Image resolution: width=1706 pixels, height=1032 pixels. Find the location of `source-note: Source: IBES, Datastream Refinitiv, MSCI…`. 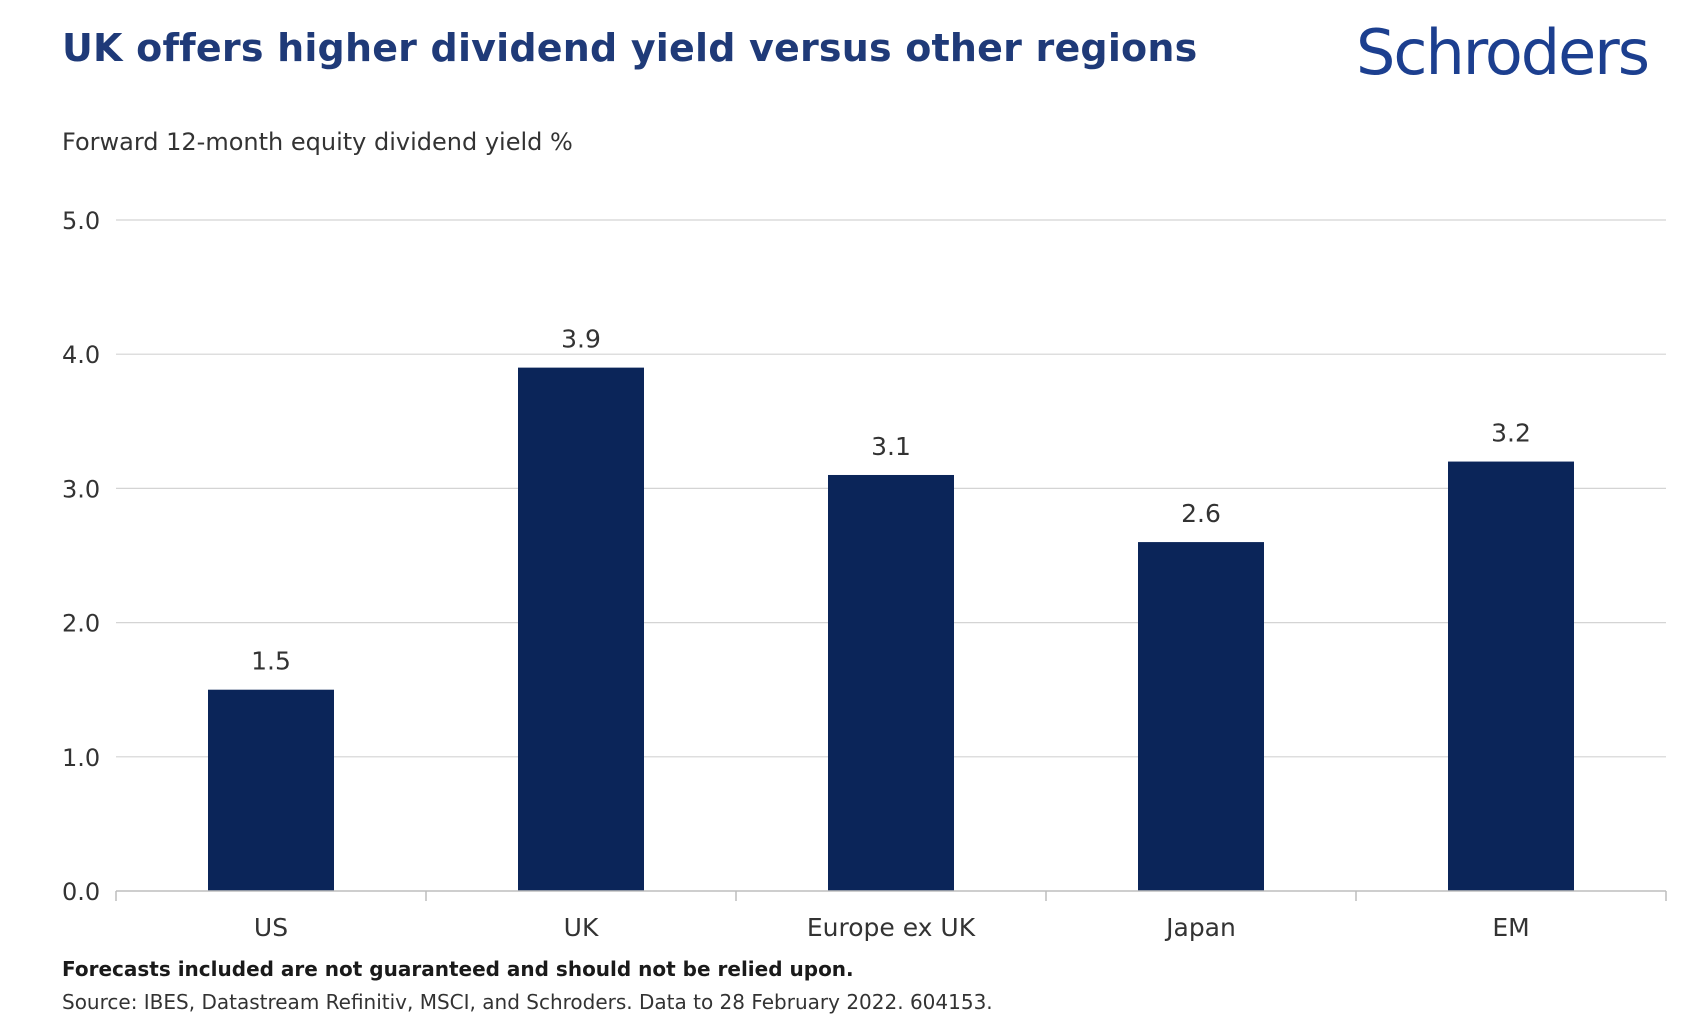

source-note: Source: IBES, Datastream Refinitiv, MSCI… is located at coordinates (527, 1002).